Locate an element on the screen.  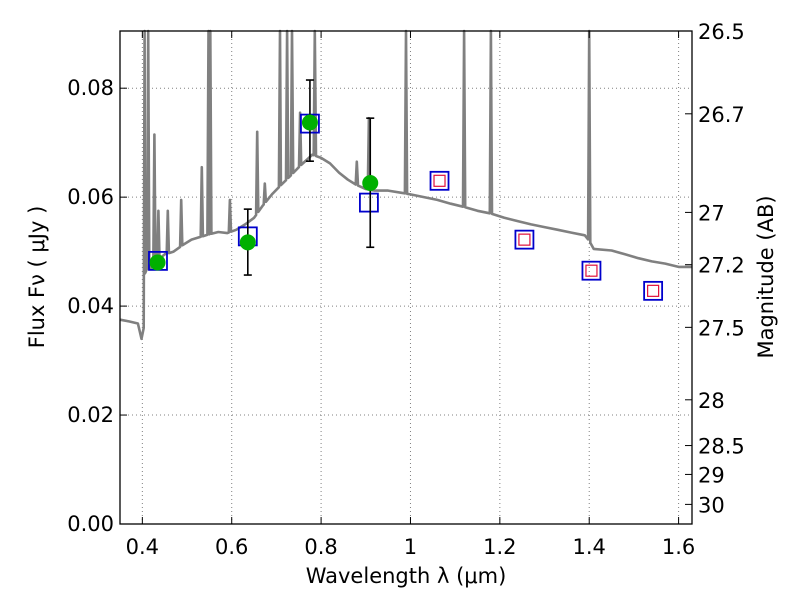
y-tick-label: 0.04 is located at coordinates (90, 306).